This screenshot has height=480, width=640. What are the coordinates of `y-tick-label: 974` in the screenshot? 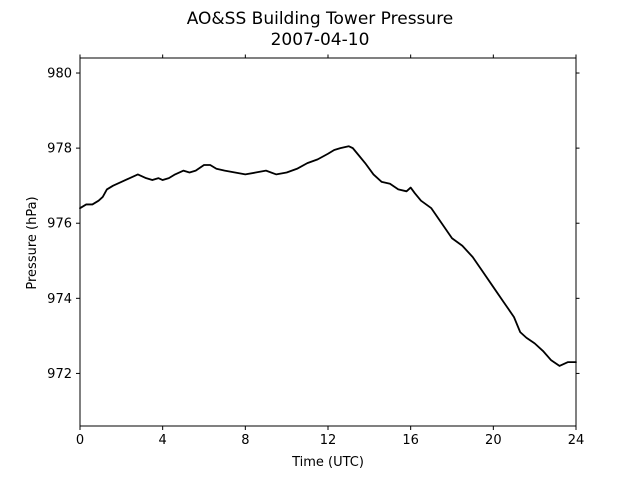 It's located at (59, 299).